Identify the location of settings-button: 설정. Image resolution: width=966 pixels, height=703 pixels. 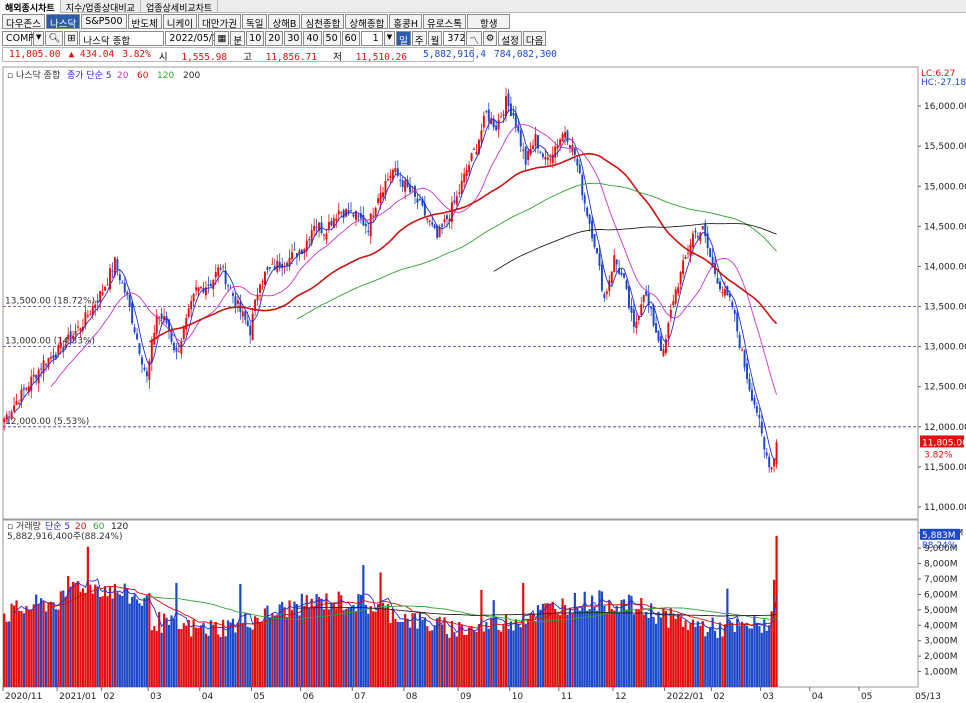
(510, 38).